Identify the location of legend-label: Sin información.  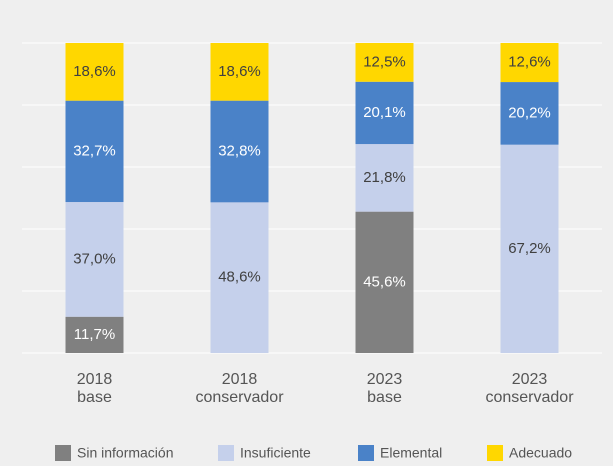
(125, 453).